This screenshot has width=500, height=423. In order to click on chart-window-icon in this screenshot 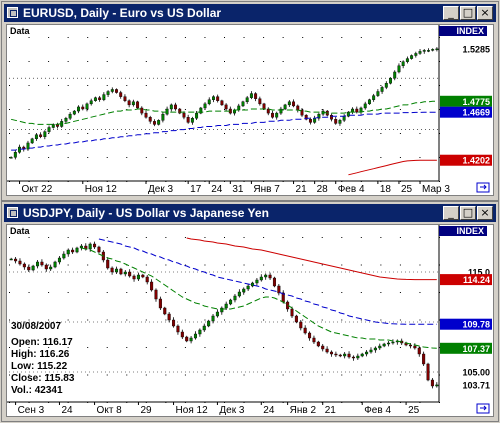, I will do `click(12, 12)`.